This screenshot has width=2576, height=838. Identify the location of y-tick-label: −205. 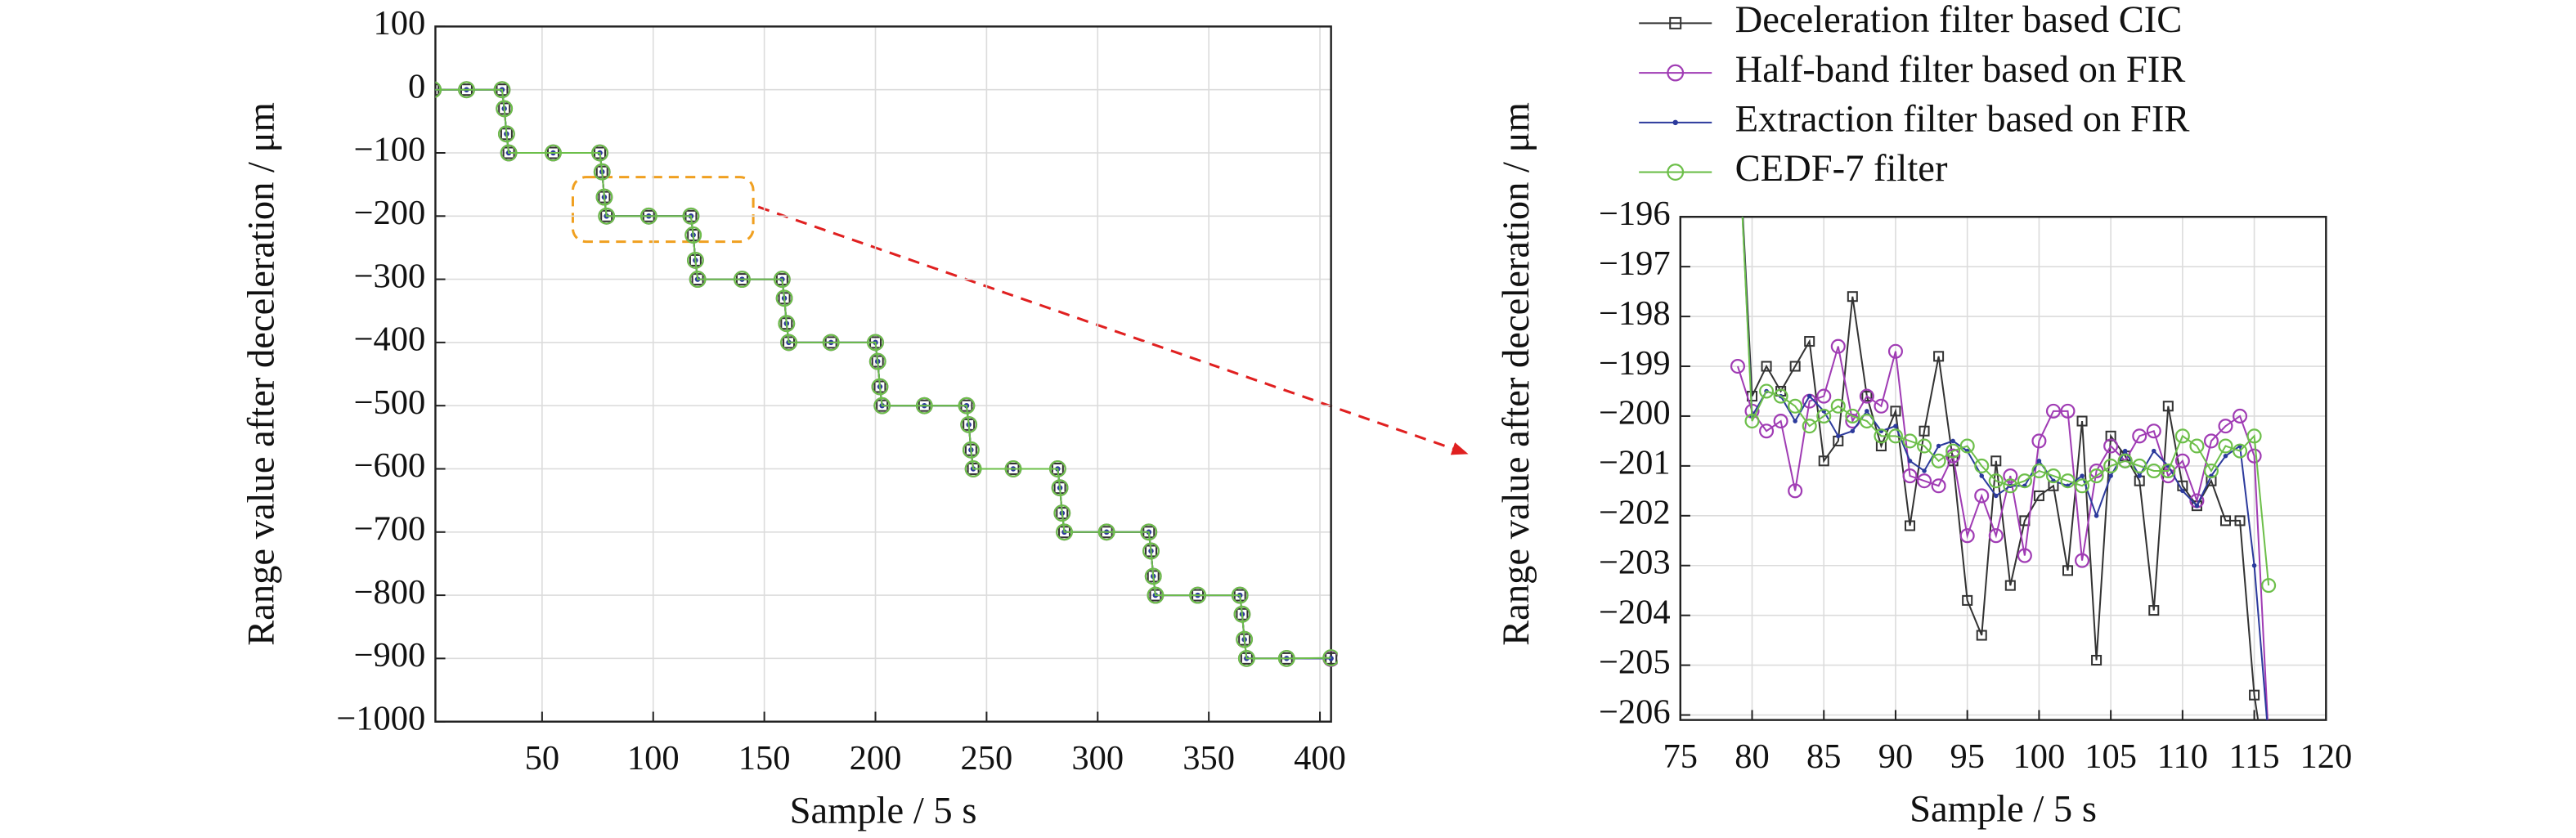
(1635, 662).